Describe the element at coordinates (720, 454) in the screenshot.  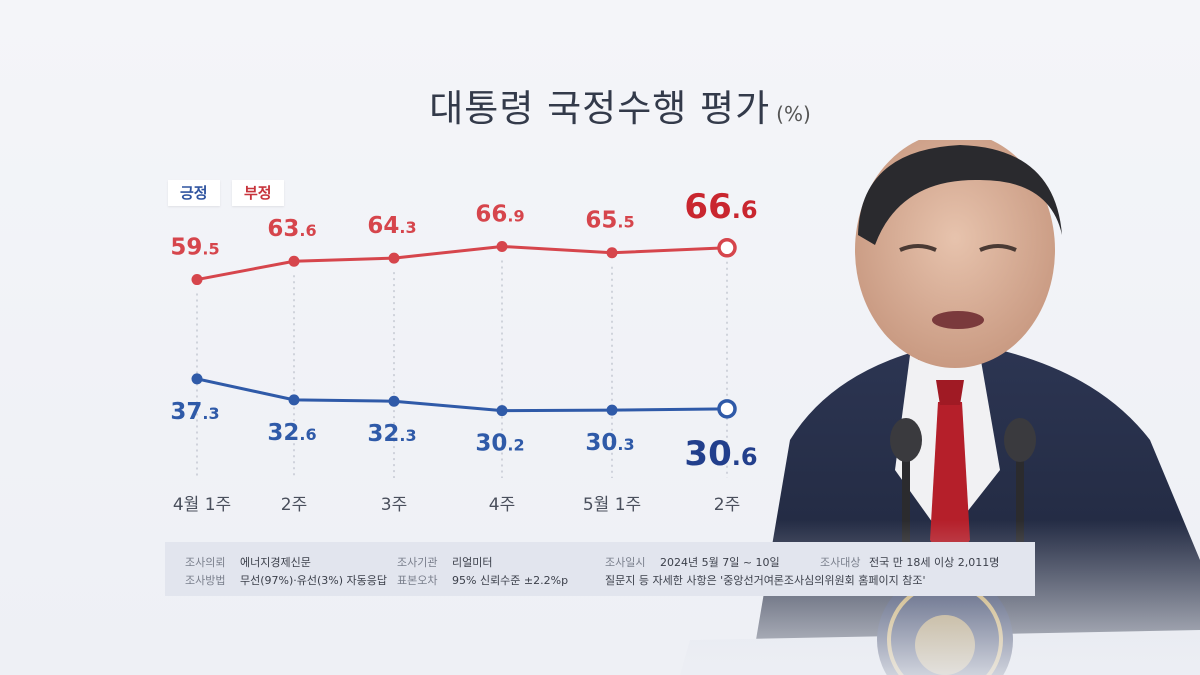
I see `positive-label-6: 30.6` at that location.